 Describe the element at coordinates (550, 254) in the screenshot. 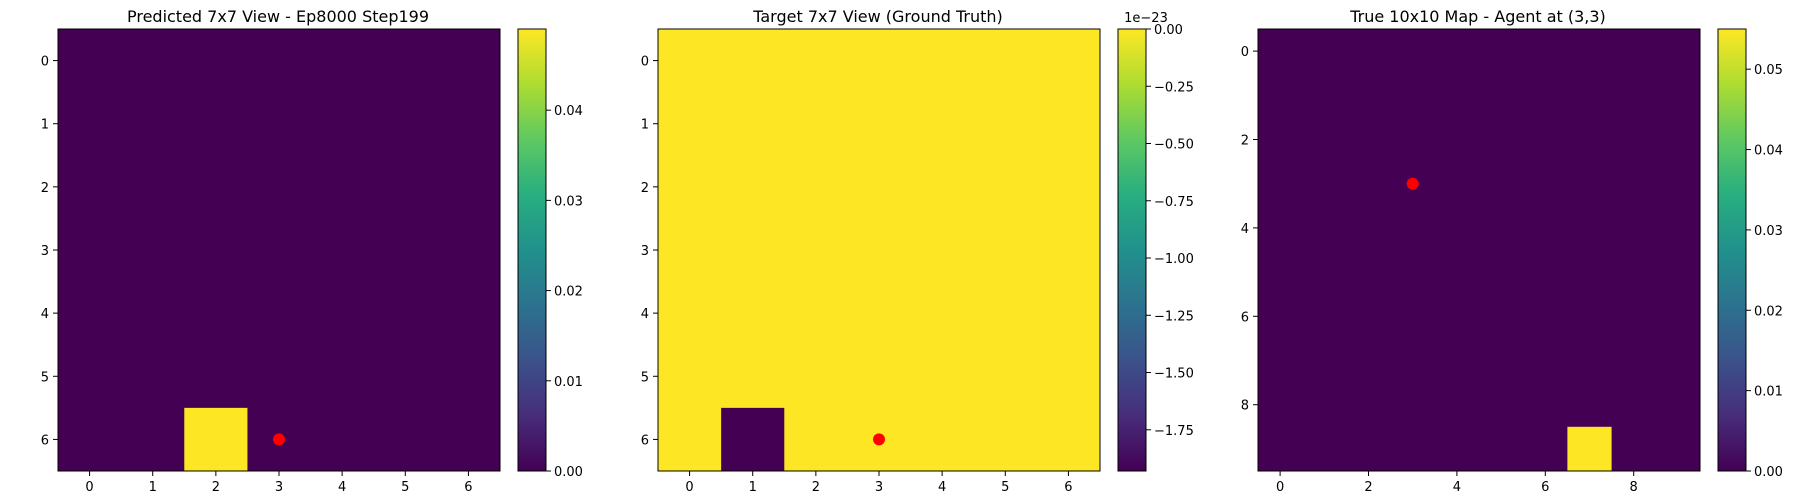

I see `panel-predicted-colorbar: 0.00 0.01 0.02 0.03 0.04` at that location.